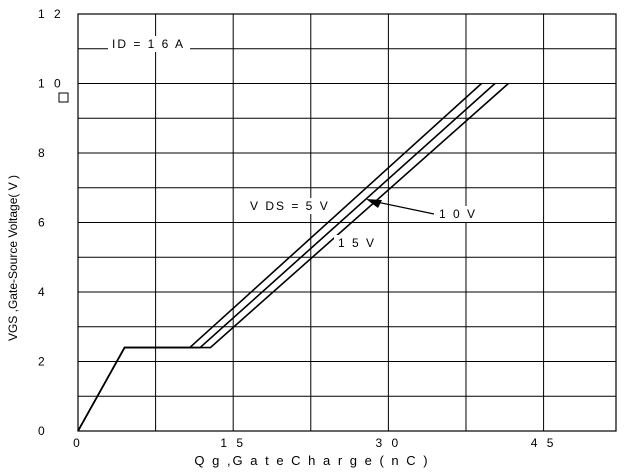  Describe the element at coordinates (233, 443) in the screenshot. I see `x-tick-label: 1 5` at that location.